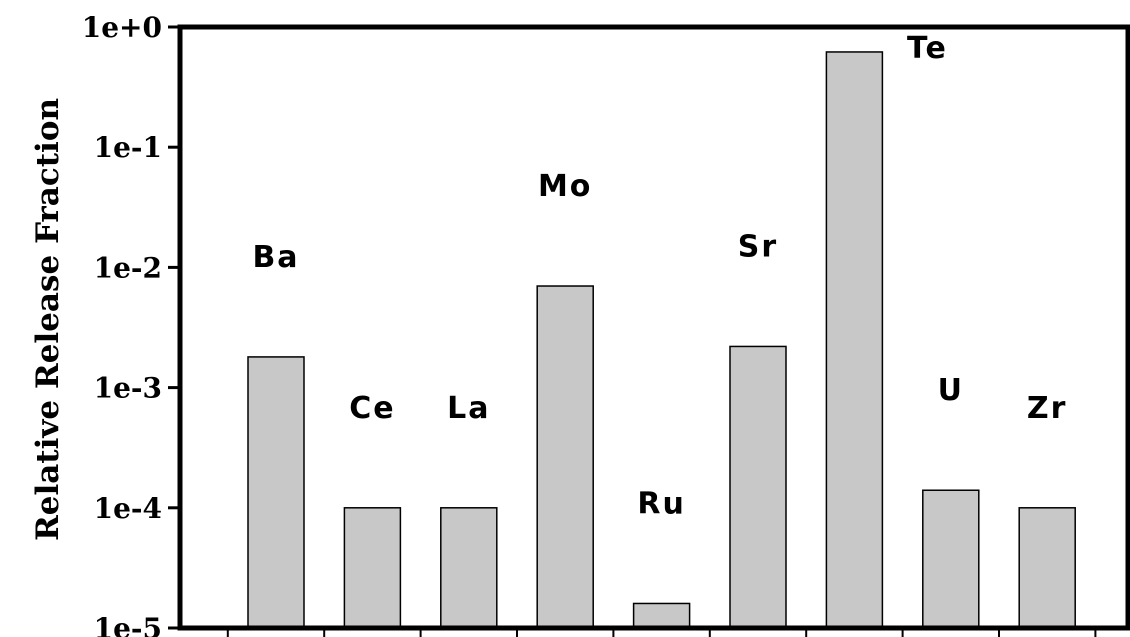 The height and width of the screenshot is (637, 1130). I want to click on y-tick-label: 1e-3, so click(128, 388).